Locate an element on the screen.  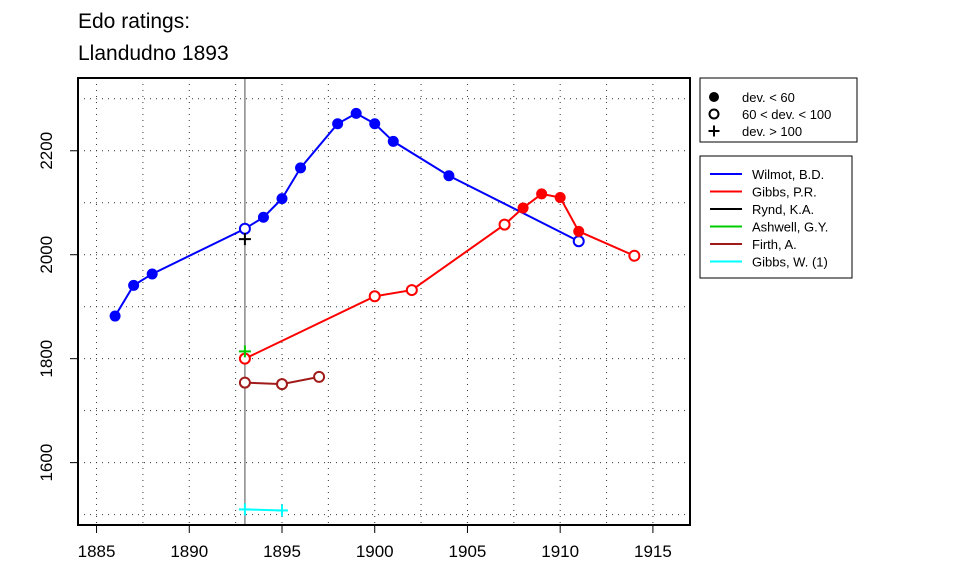
series-rynd-k-a is located at coordinates (244, 239).